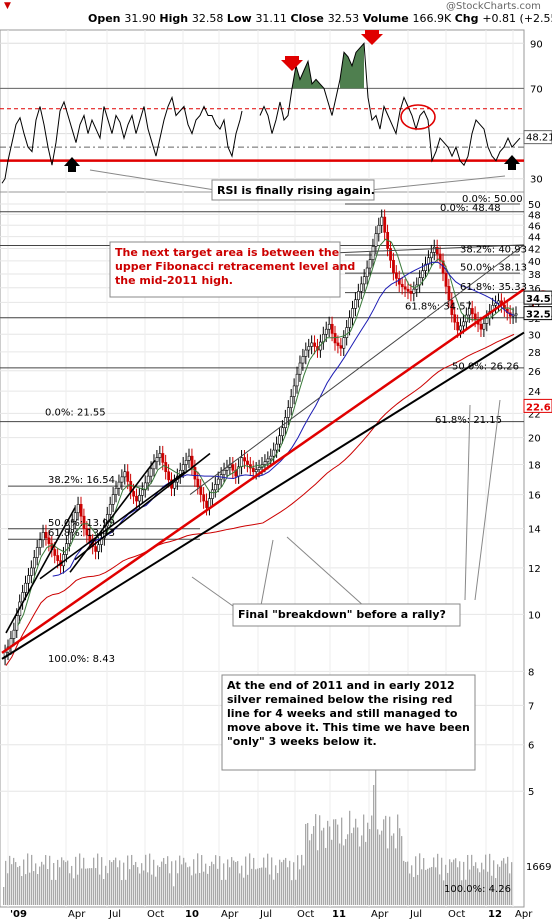 The height and width of the screenshot is (920, 552). Describe the element at coordinates (534, 205) in the screenshot. I see `price-tick-label: 50` at that location.